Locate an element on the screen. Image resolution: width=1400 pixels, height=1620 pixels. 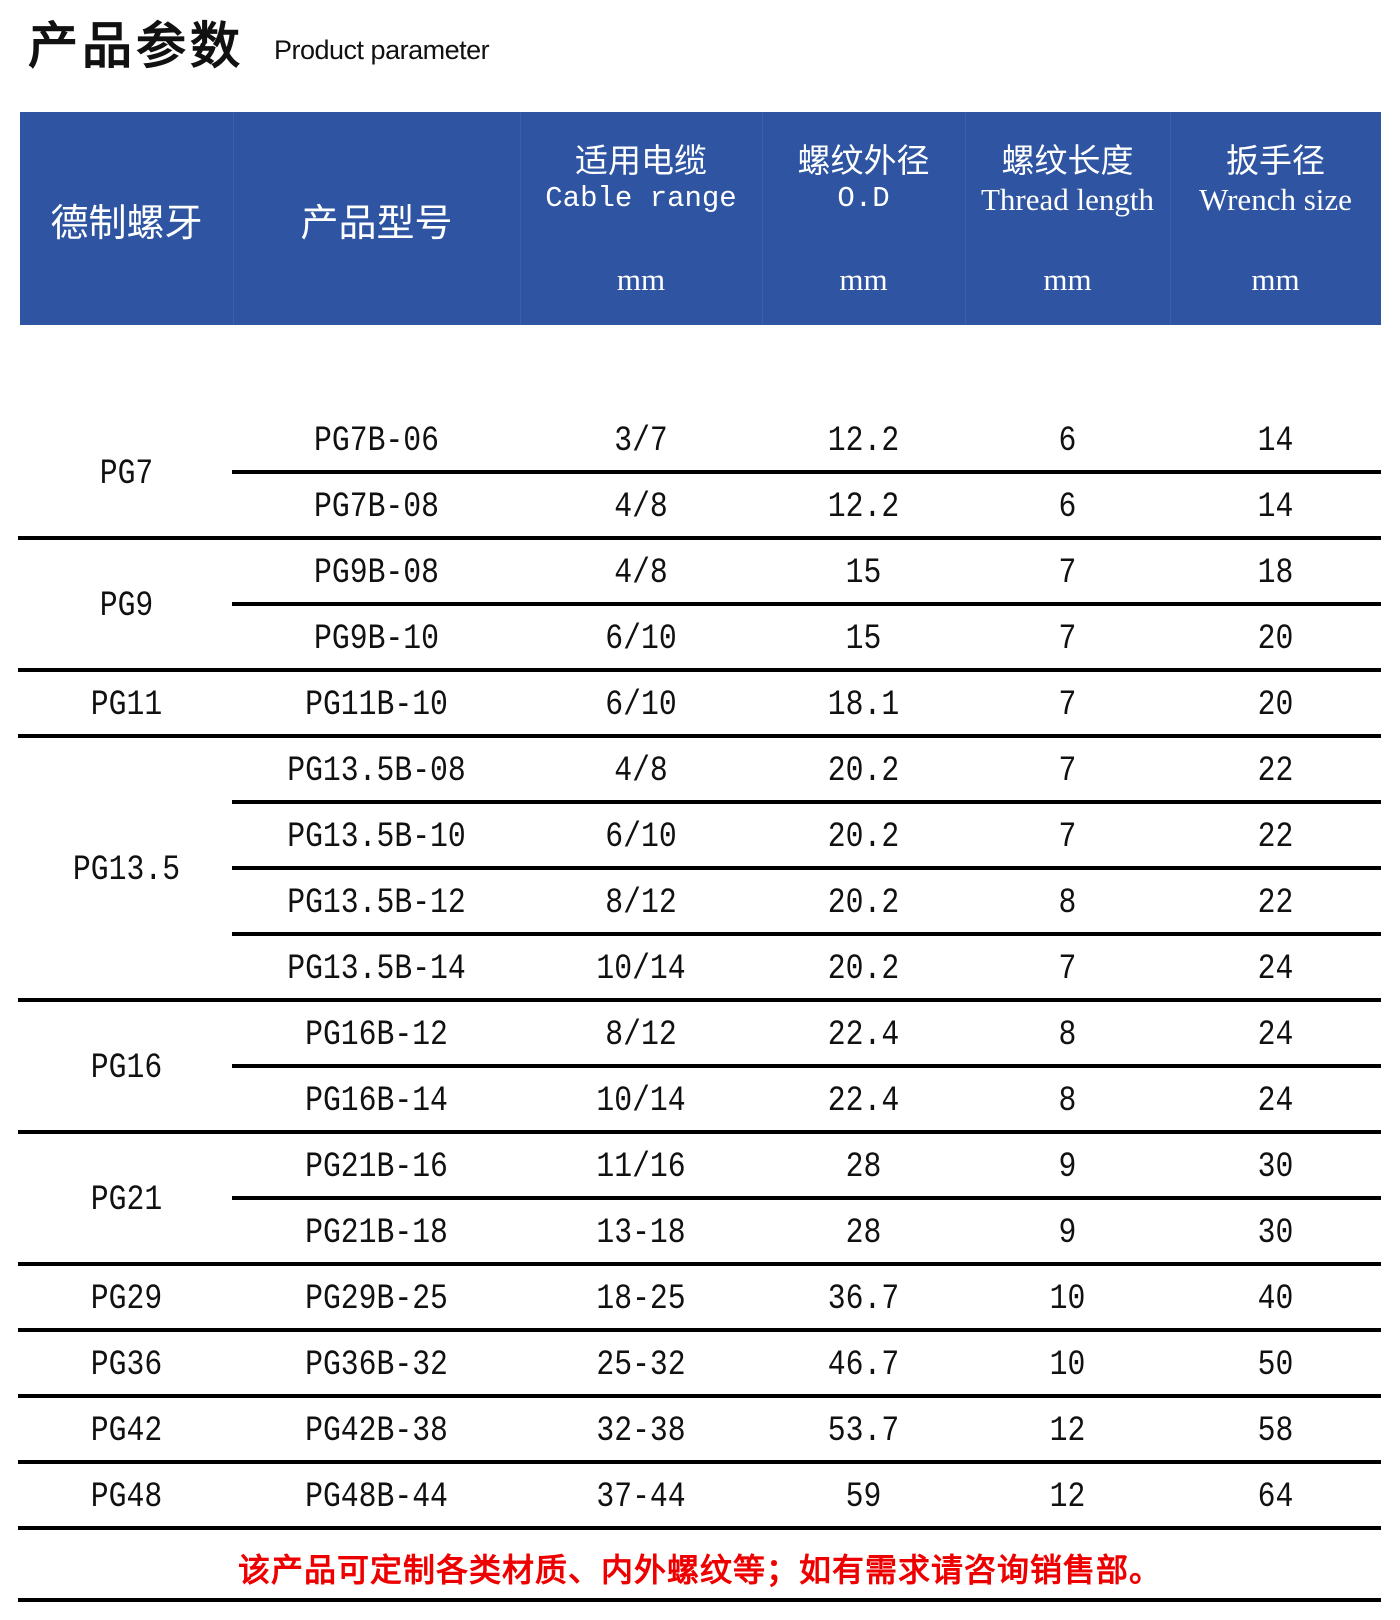
header-thread: 德制螺牙 is located at coordinates (127, 218).